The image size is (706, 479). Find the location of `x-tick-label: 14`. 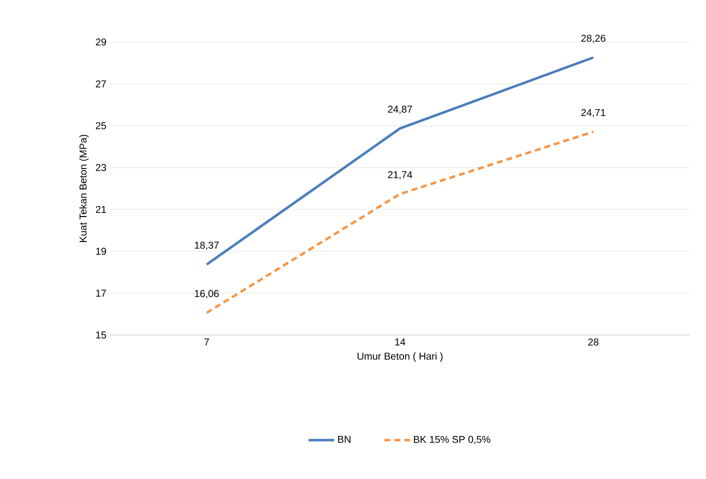

x-tick-label: 14 is located at coordinates (400, 342).